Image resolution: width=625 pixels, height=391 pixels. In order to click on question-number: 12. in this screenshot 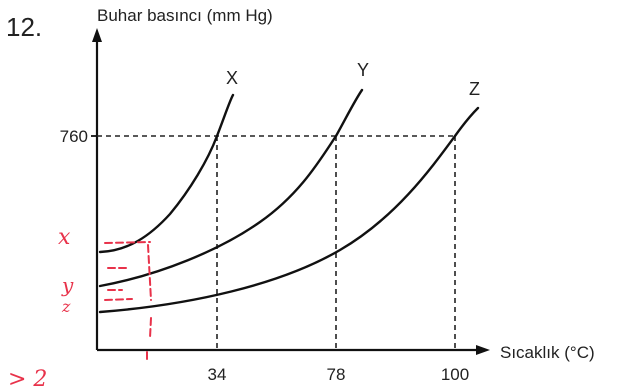, I will do `click(24, 27)`.